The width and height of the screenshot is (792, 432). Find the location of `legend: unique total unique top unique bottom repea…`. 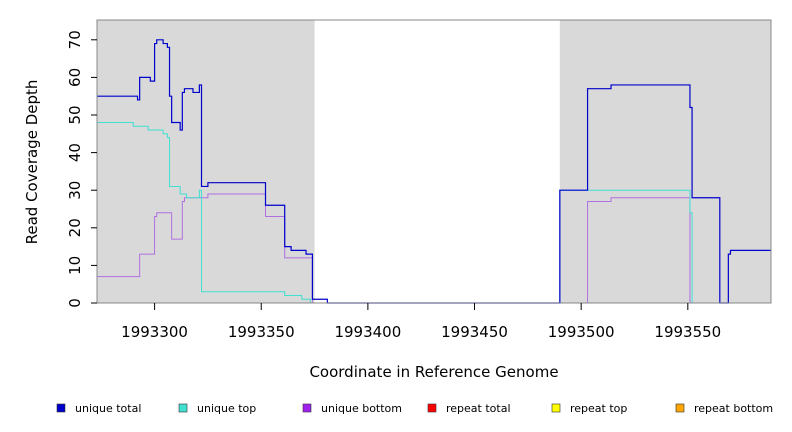

legend: unique total unique top unique bottom repea… is located at coordinates (414, 408).